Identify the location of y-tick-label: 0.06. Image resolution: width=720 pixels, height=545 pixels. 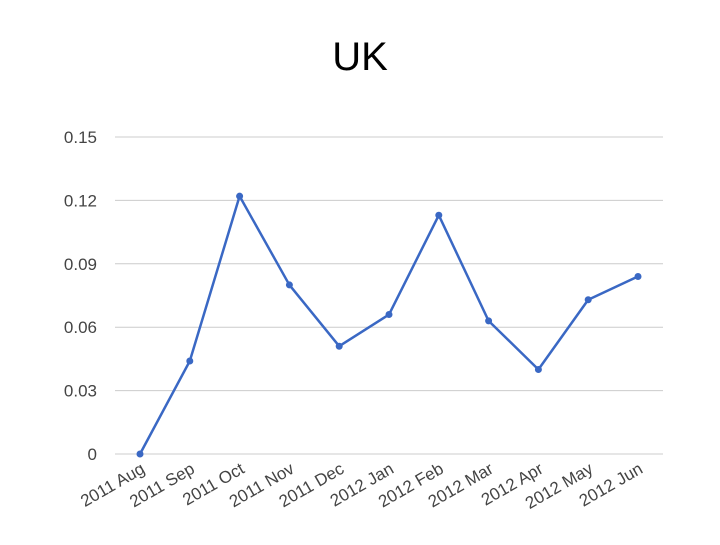
(80, 327).